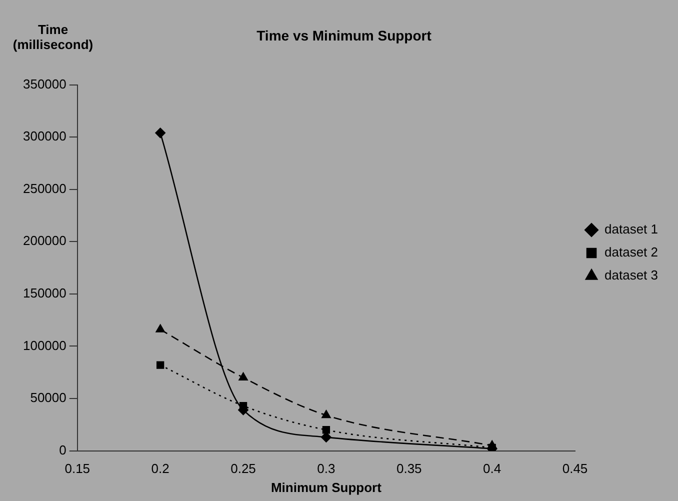  I want to click on y-tick-label: 250000, so click(44, 188).